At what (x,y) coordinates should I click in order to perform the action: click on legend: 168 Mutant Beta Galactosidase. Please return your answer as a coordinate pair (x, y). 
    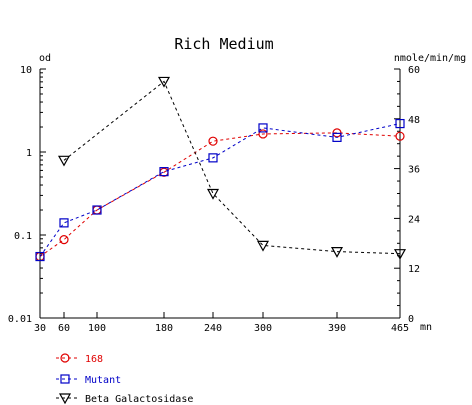
    Looking at the image, I should click on (124, 379).